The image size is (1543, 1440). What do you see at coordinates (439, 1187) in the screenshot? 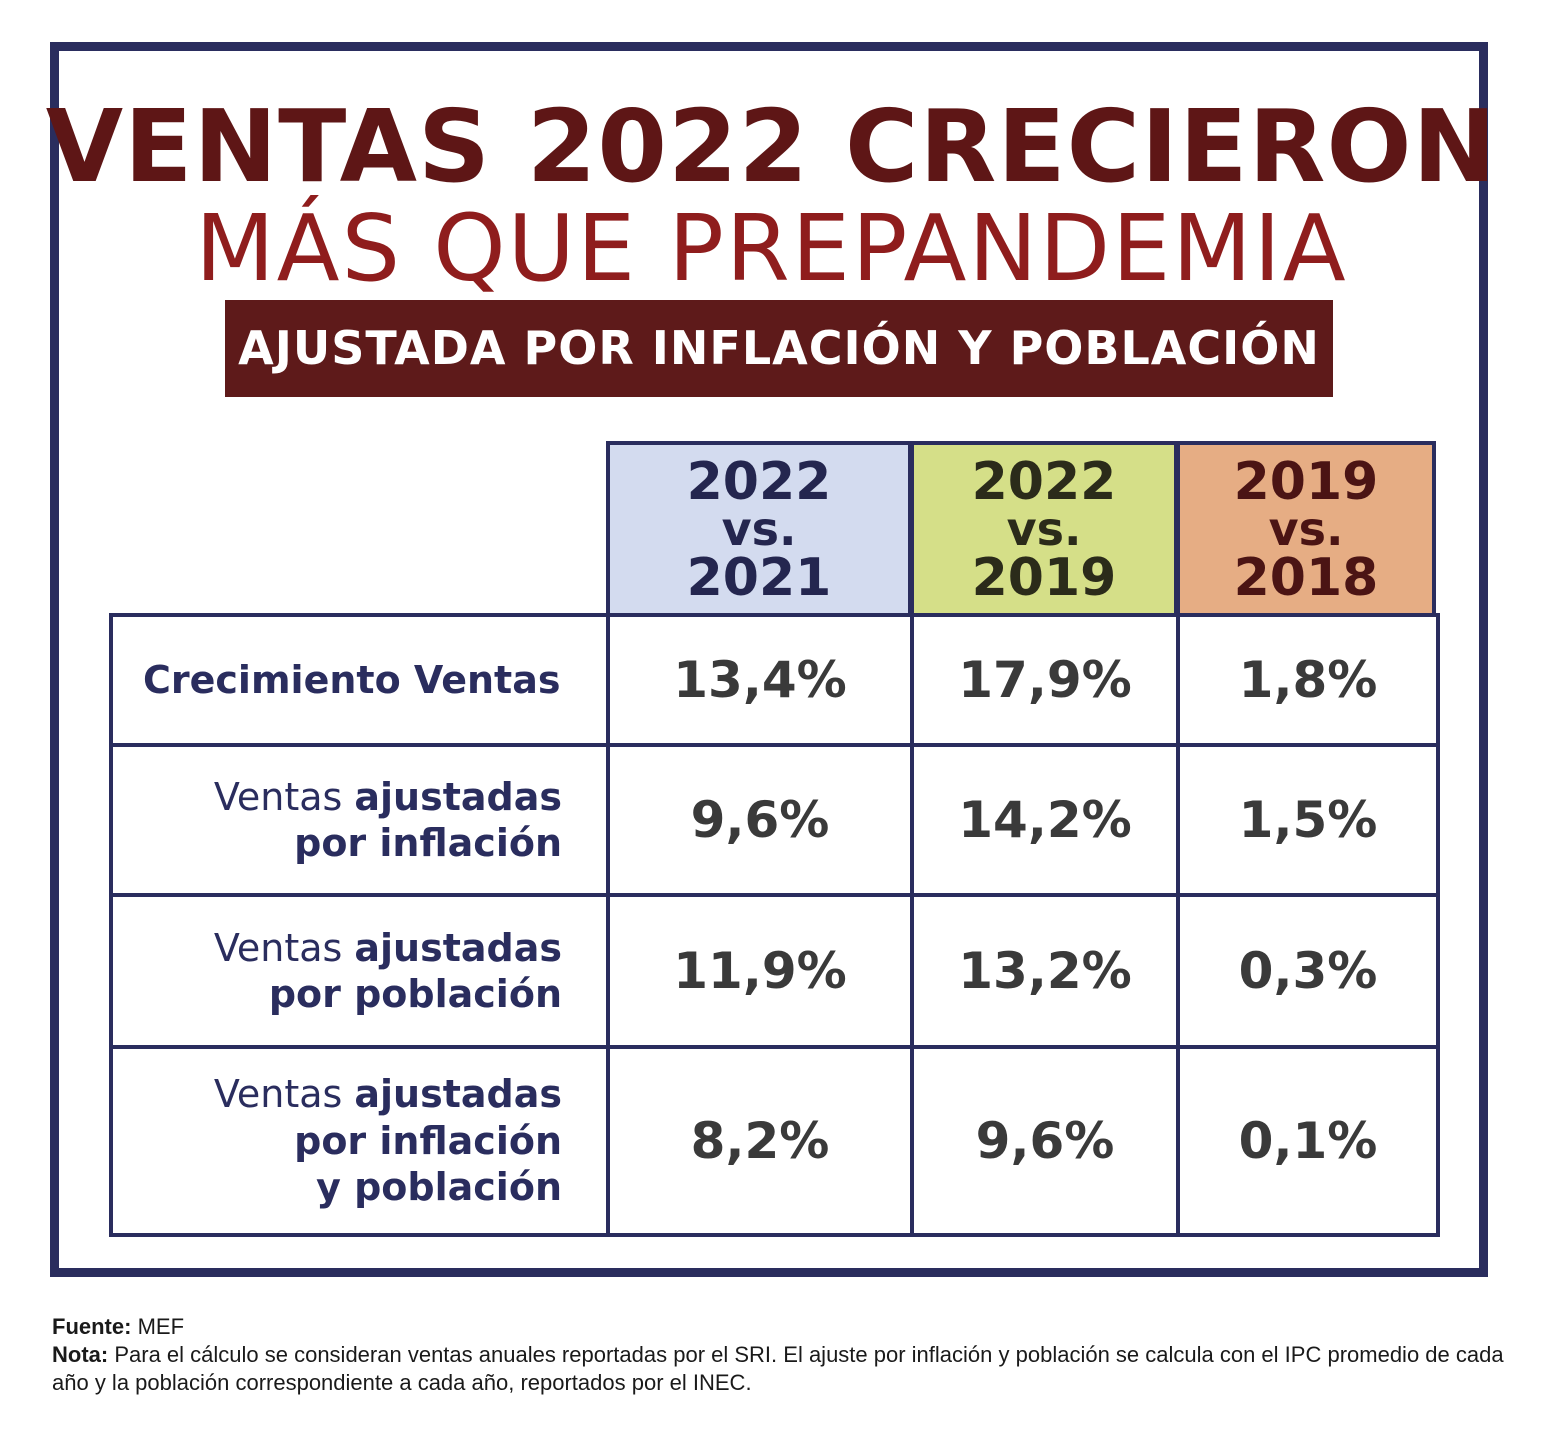
I see `row-label-bold: y población` at bounding box center [439, 1187].